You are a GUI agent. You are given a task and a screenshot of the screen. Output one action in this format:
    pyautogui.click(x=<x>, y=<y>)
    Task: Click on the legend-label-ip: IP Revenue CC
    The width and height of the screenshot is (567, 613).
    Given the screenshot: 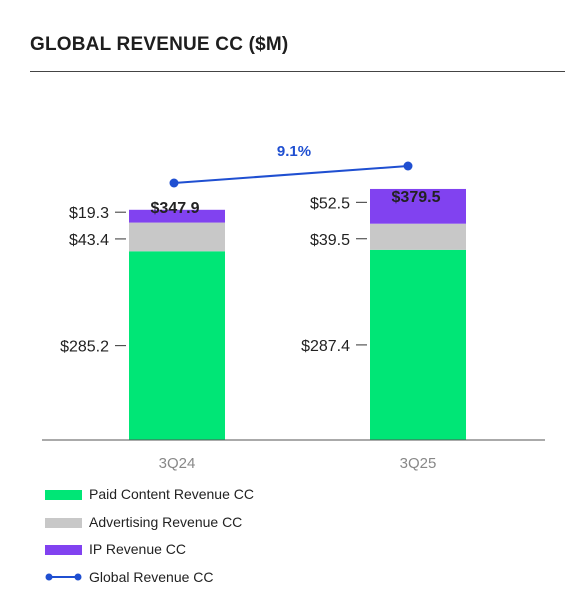 What is the action you would take?
    pyautogui.click(x=138, y=549)
    